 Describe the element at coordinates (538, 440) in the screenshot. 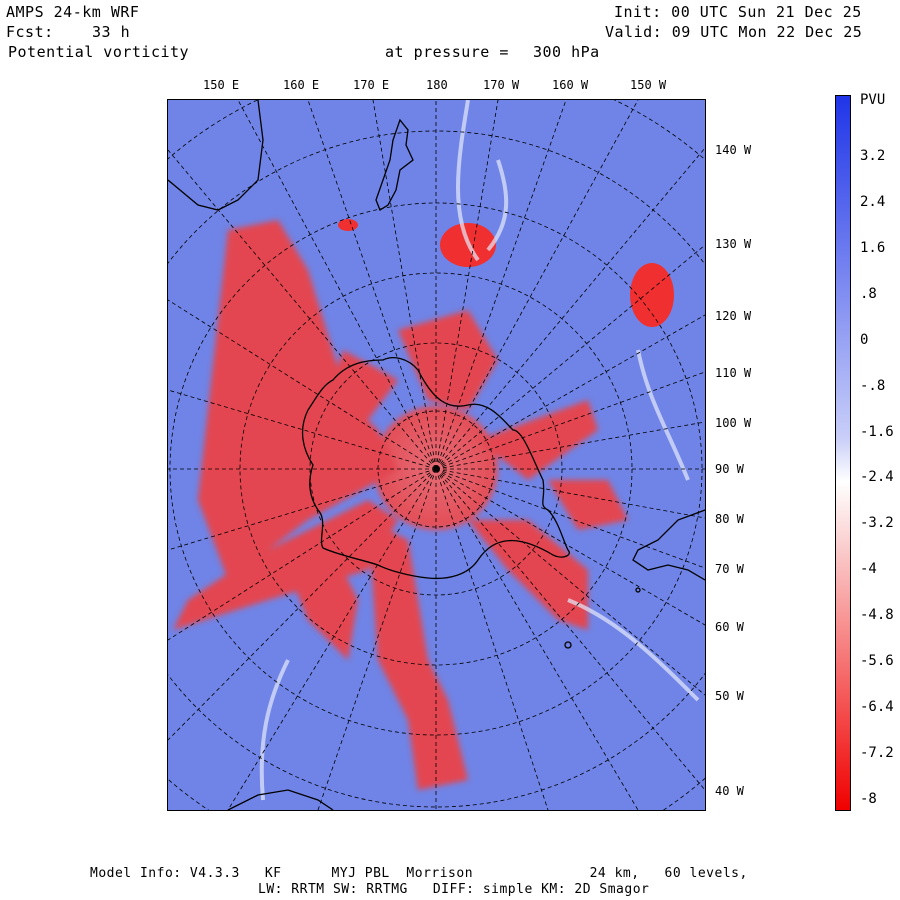

I see `pv-tongue-east` at that location.